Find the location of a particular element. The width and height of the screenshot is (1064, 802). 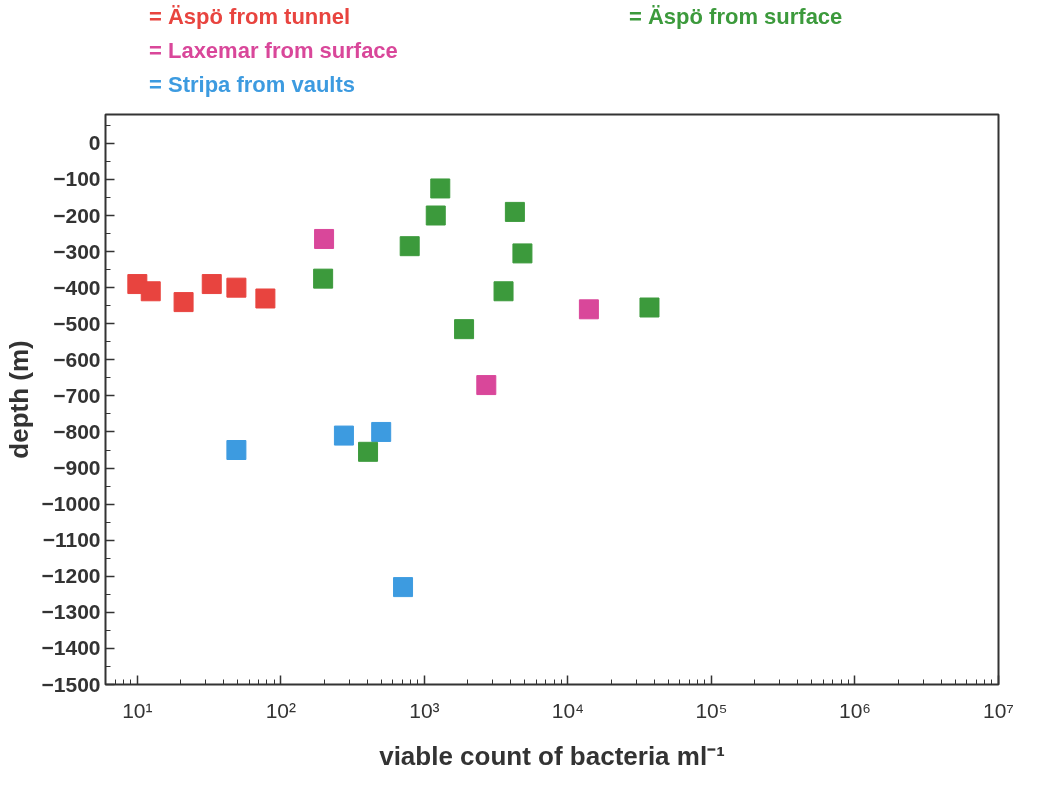

y-tick-label: −400 is located at coordinates (77, 287).